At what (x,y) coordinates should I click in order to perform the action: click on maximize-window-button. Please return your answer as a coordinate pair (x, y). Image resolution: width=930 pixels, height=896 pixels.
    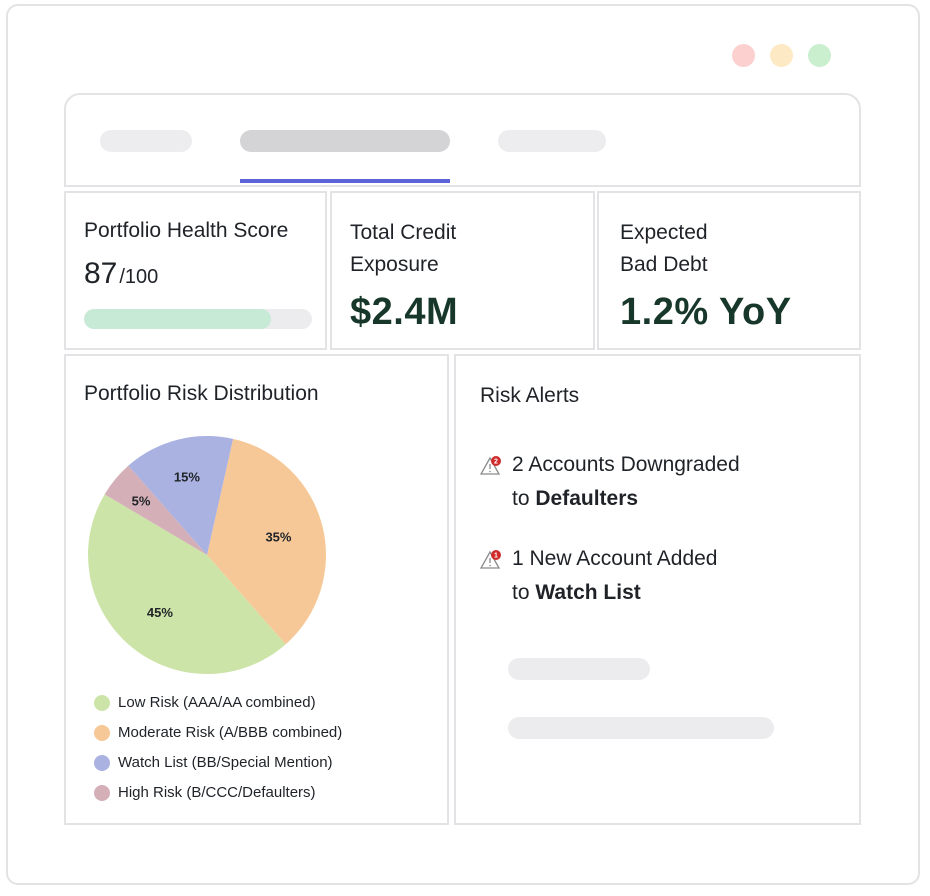
    Looking at the image, I should click on (819, 55).